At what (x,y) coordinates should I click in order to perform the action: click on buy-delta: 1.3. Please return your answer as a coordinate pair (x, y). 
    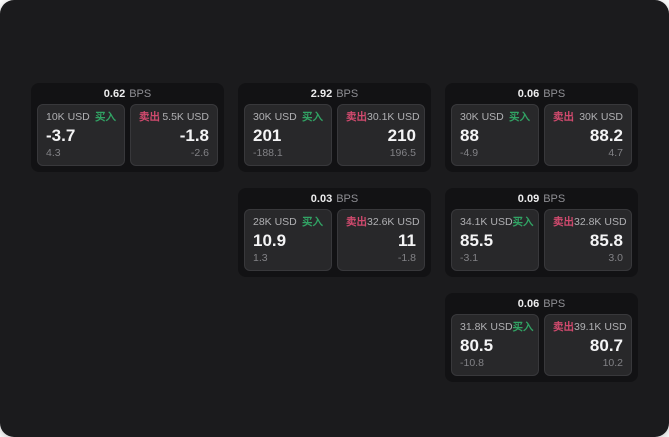
    Looking at the image, I should click on (260, 258).